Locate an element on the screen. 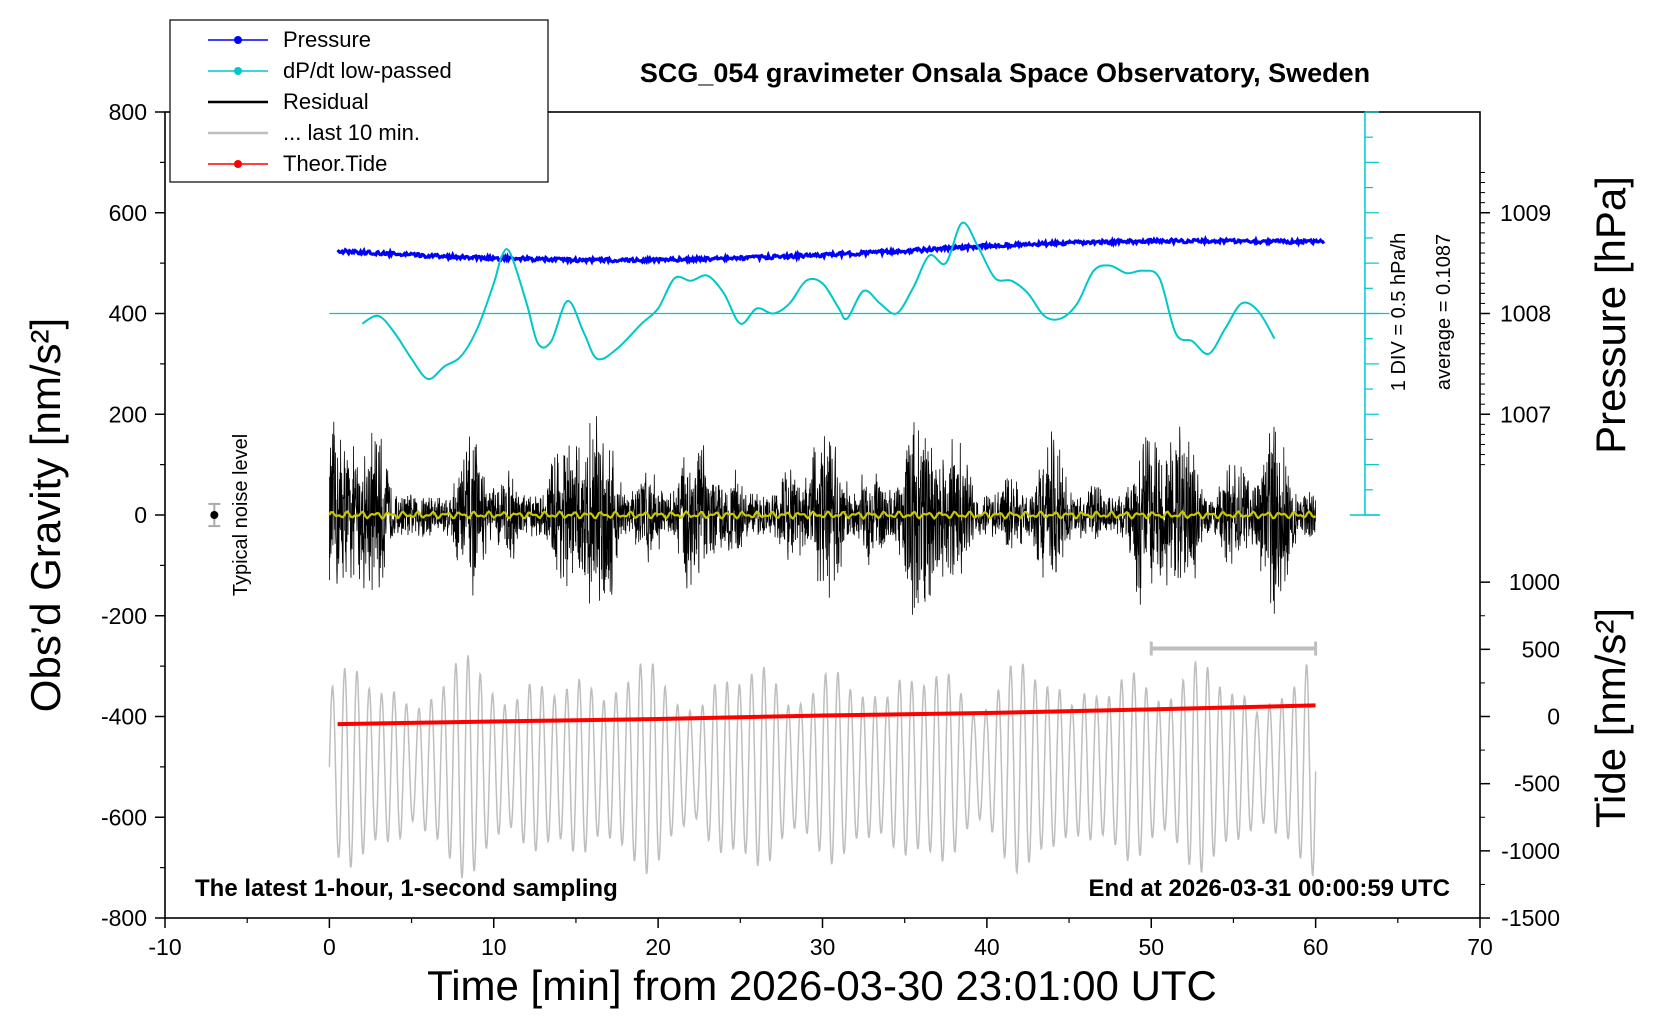 This screenshot has width=1660, height=1020. legend-label: Residual is located at coordinates (326, 101).